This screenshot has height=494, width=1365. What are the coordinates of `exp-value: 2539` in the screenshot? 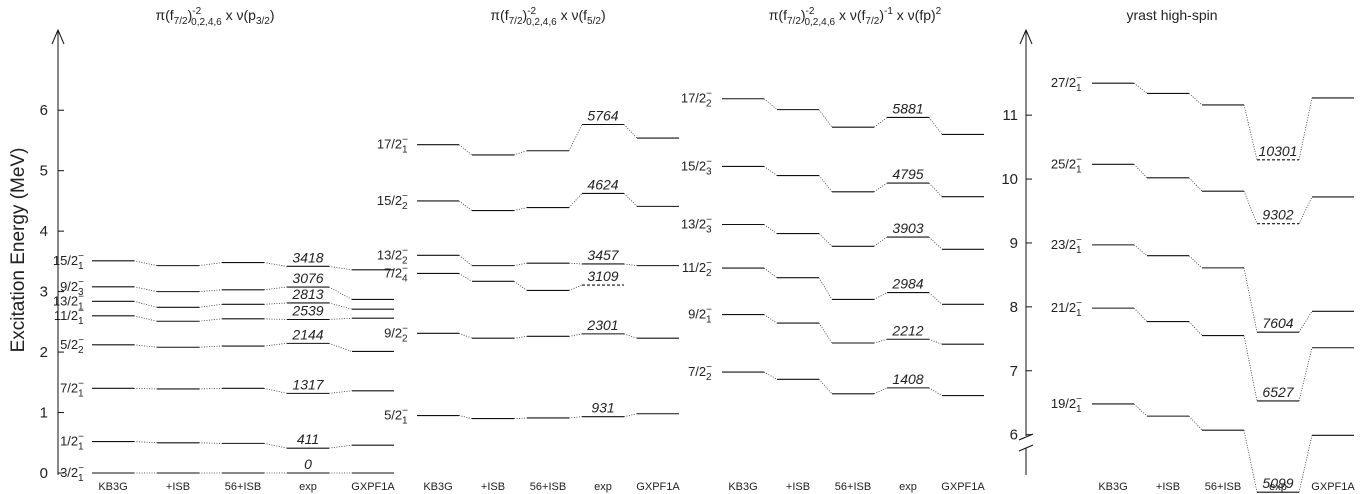 It's located at (307, 310).